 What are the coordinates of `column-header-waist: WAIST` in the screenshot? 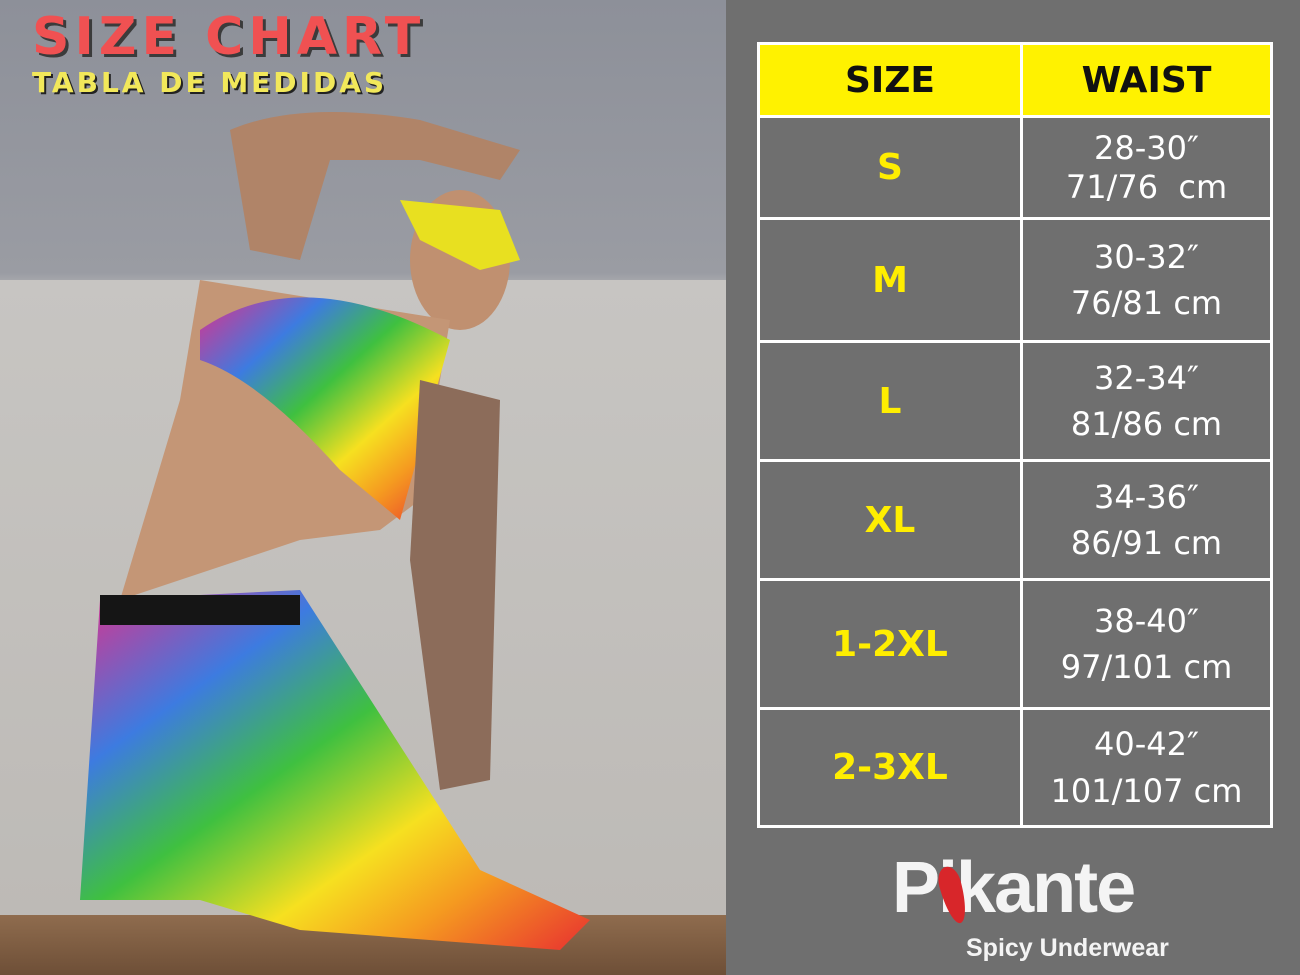 It's located at (1146, 80).